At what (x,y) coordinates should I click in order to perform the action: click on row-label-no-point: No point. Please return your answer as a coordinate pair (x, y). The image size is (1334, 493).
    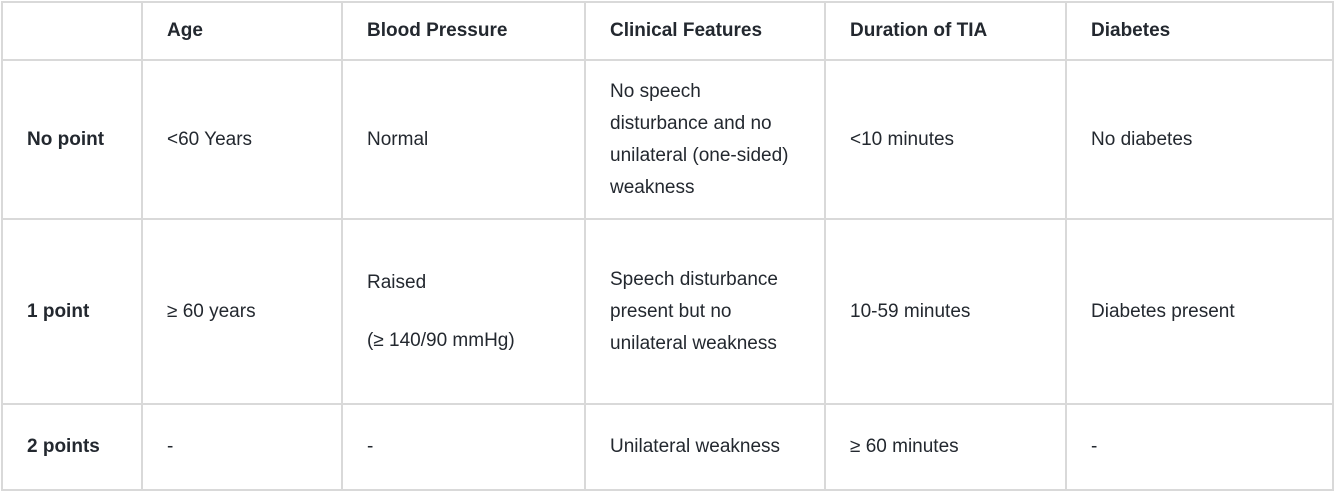
    Looking at the image, I should click on (72, 139).